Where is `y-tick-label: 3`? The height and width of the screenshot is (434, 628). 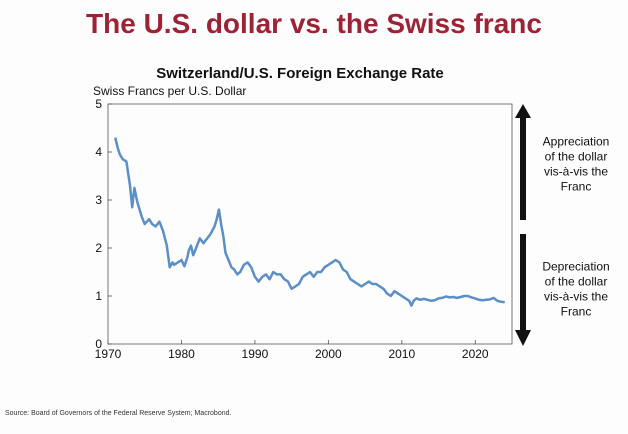 y-tick-label: 3 is located at coordinates (98, 200).